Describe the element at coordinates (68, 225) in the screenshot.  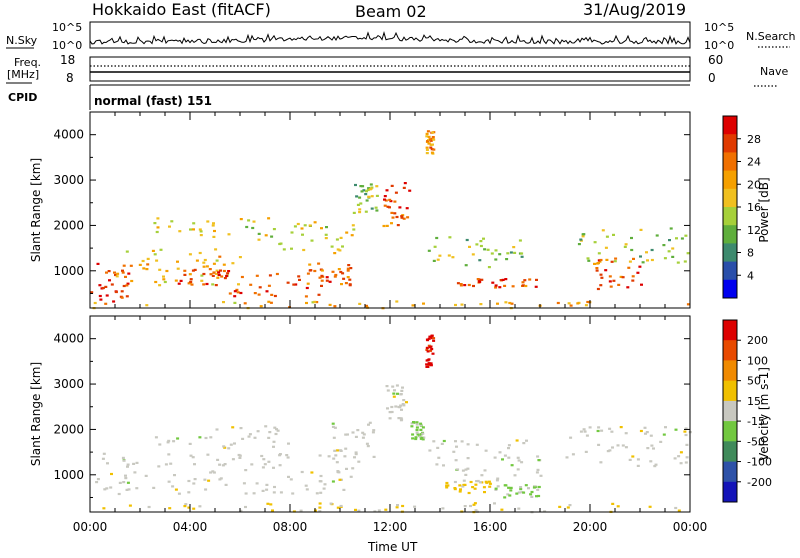
I see `y-tick-label: 2000` at that location.